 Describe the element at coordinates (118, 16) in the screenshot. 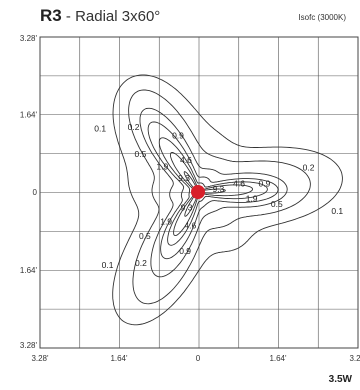

I see `beam-description: Radial 3x60°` at that location.